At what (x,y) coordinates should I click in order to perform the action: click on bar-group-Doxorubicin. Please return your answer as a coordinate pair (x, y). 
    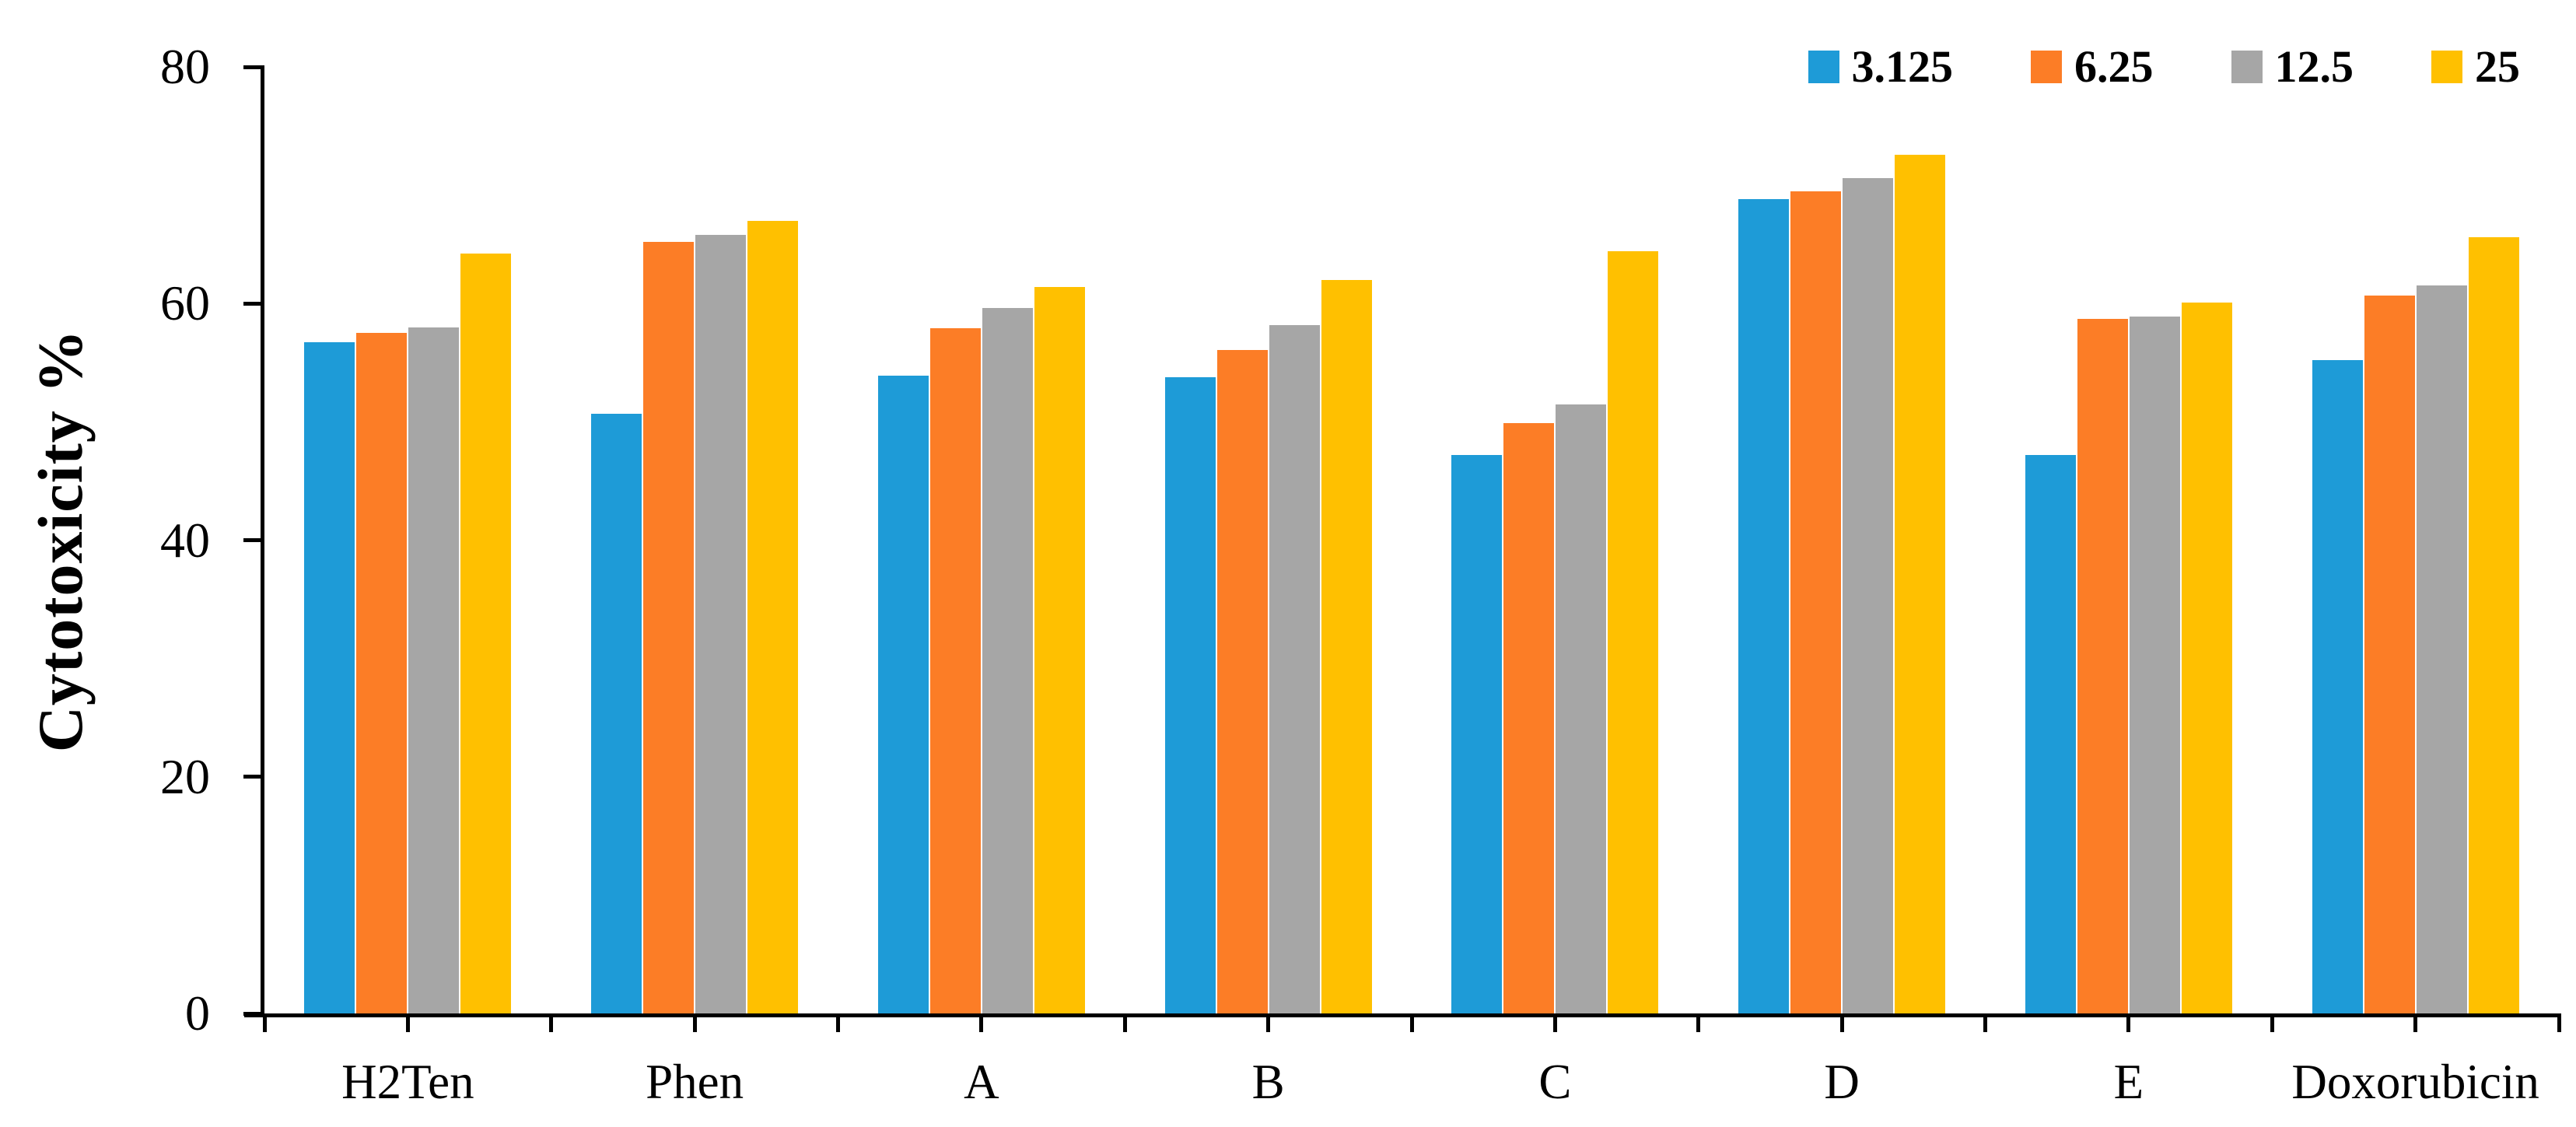
    Looking at the image, I should click on (2415, 540).